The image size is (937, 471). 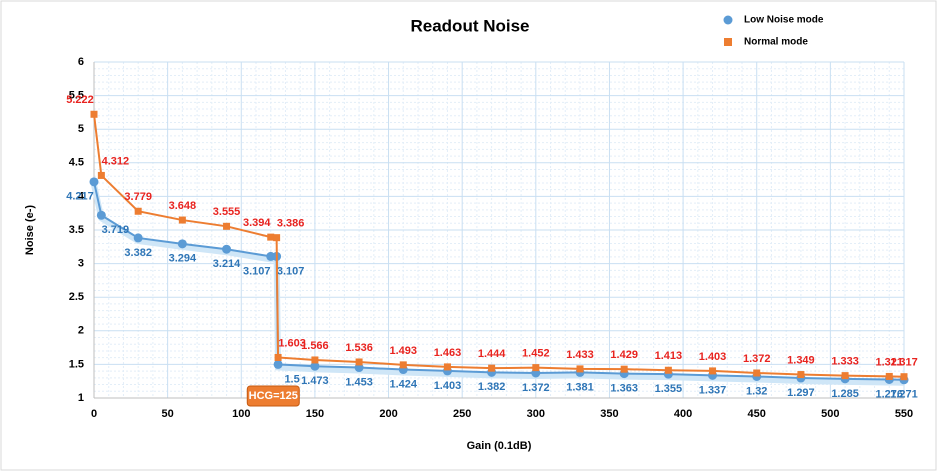 What do you see at coordinates (536, 414) in the screenshot?
I see `x-tick-label: 300` at bounding box center [536, 414].